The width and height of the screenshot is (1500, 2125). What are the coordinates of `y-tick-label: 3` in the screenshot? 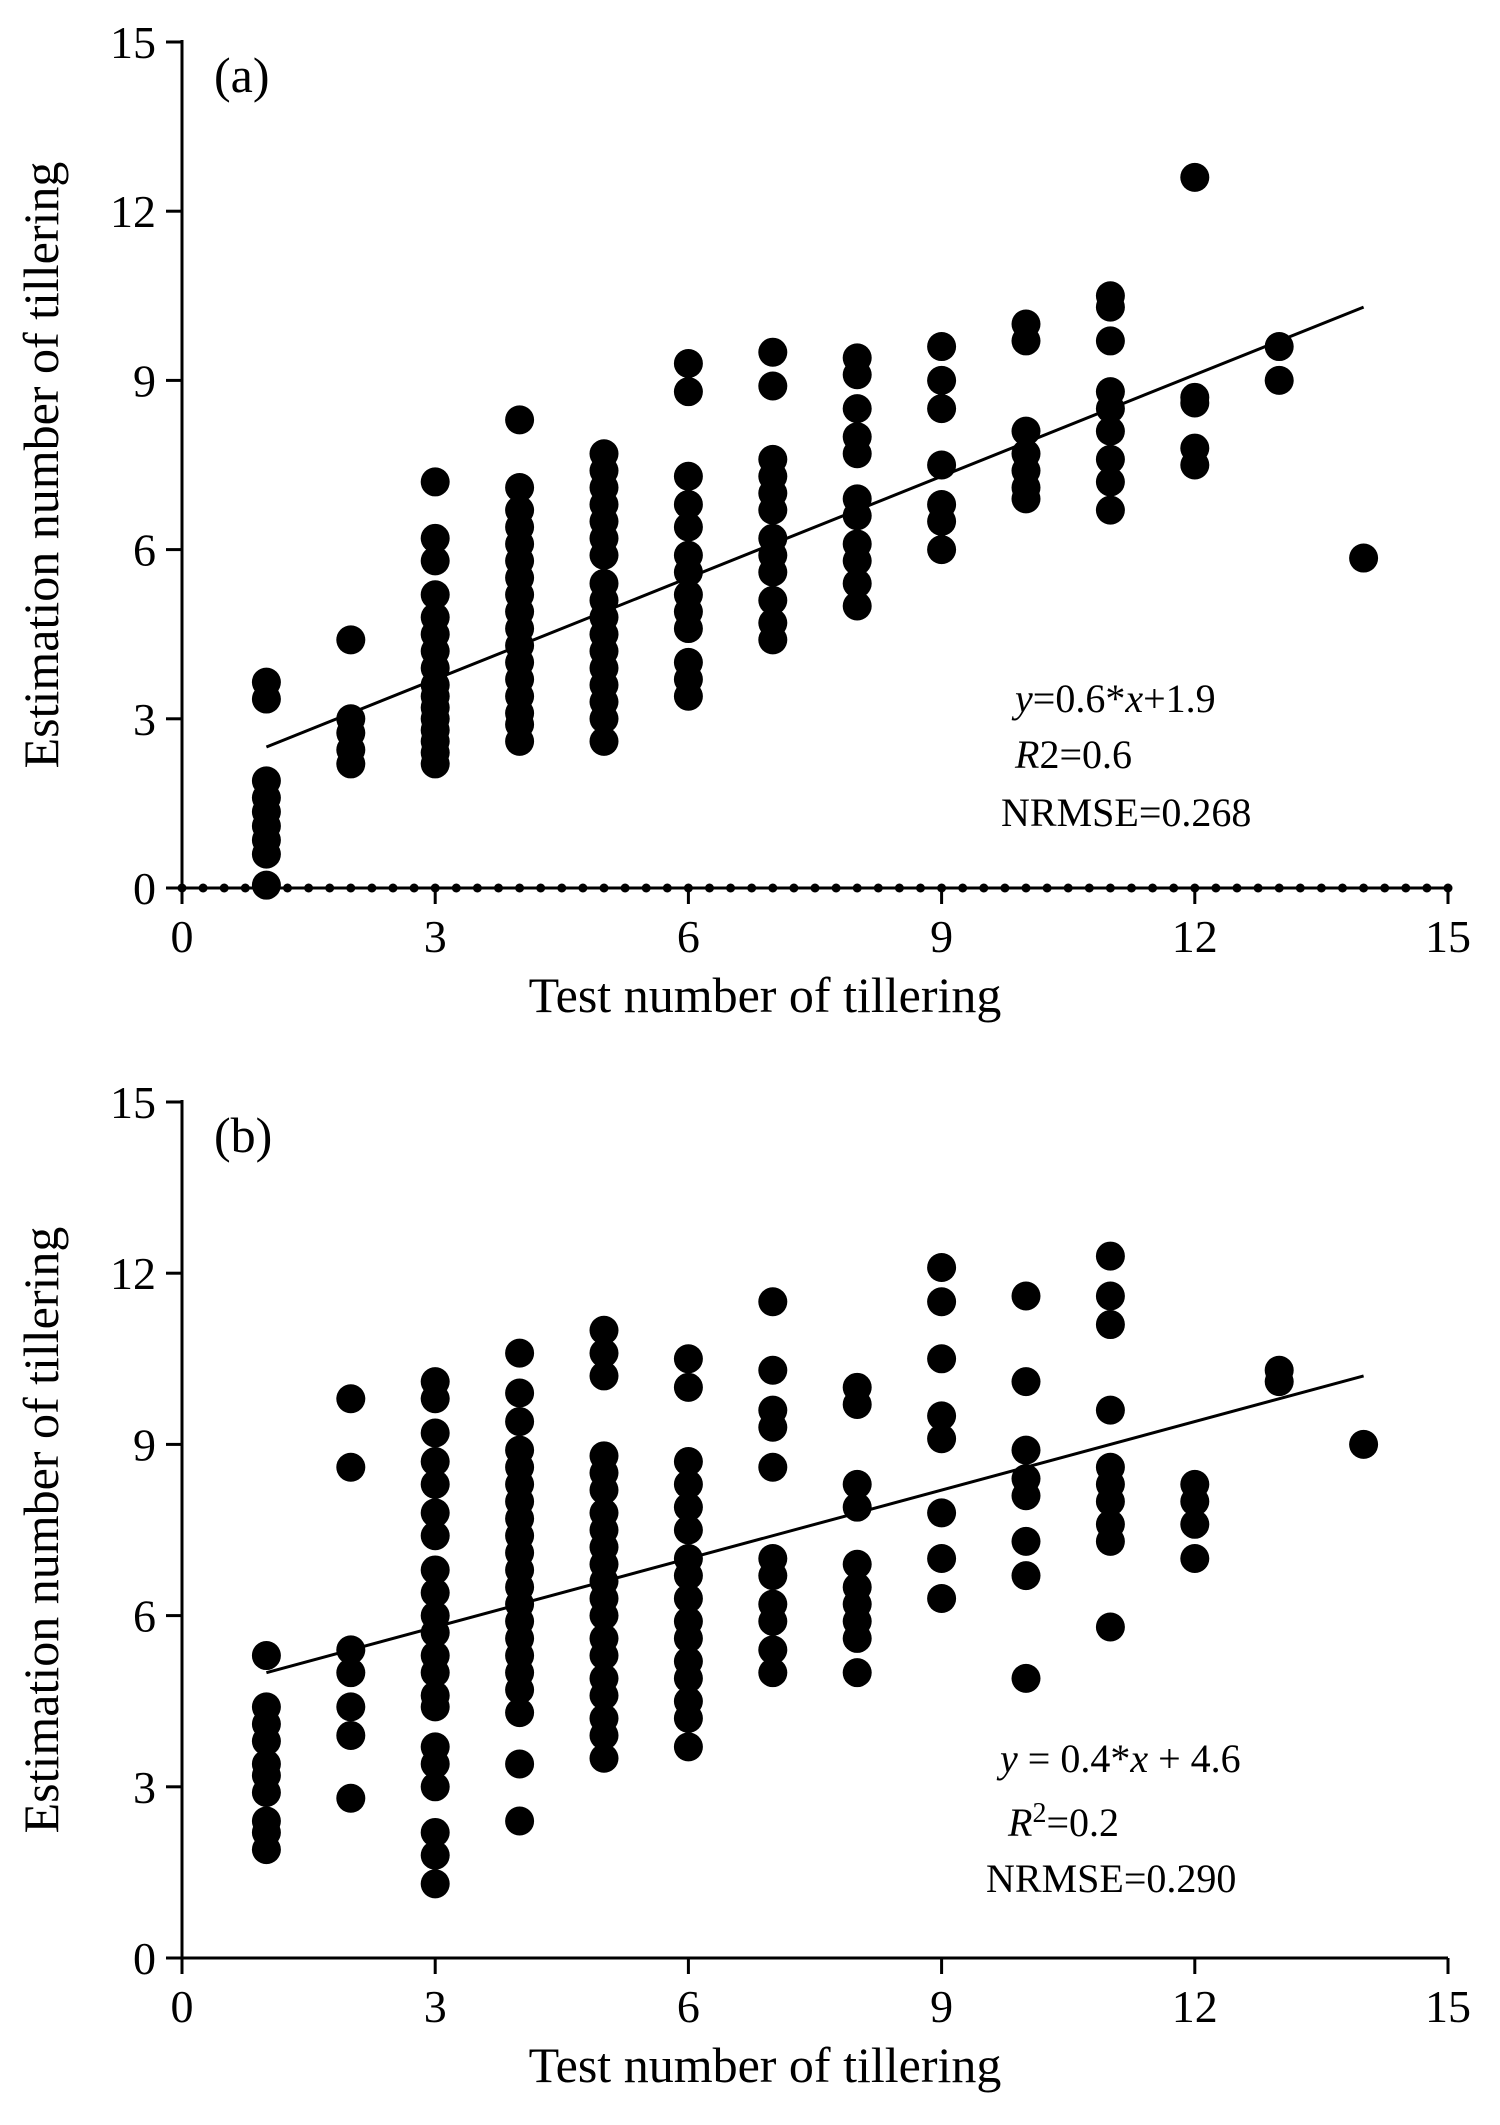 It's located at (144, 719).